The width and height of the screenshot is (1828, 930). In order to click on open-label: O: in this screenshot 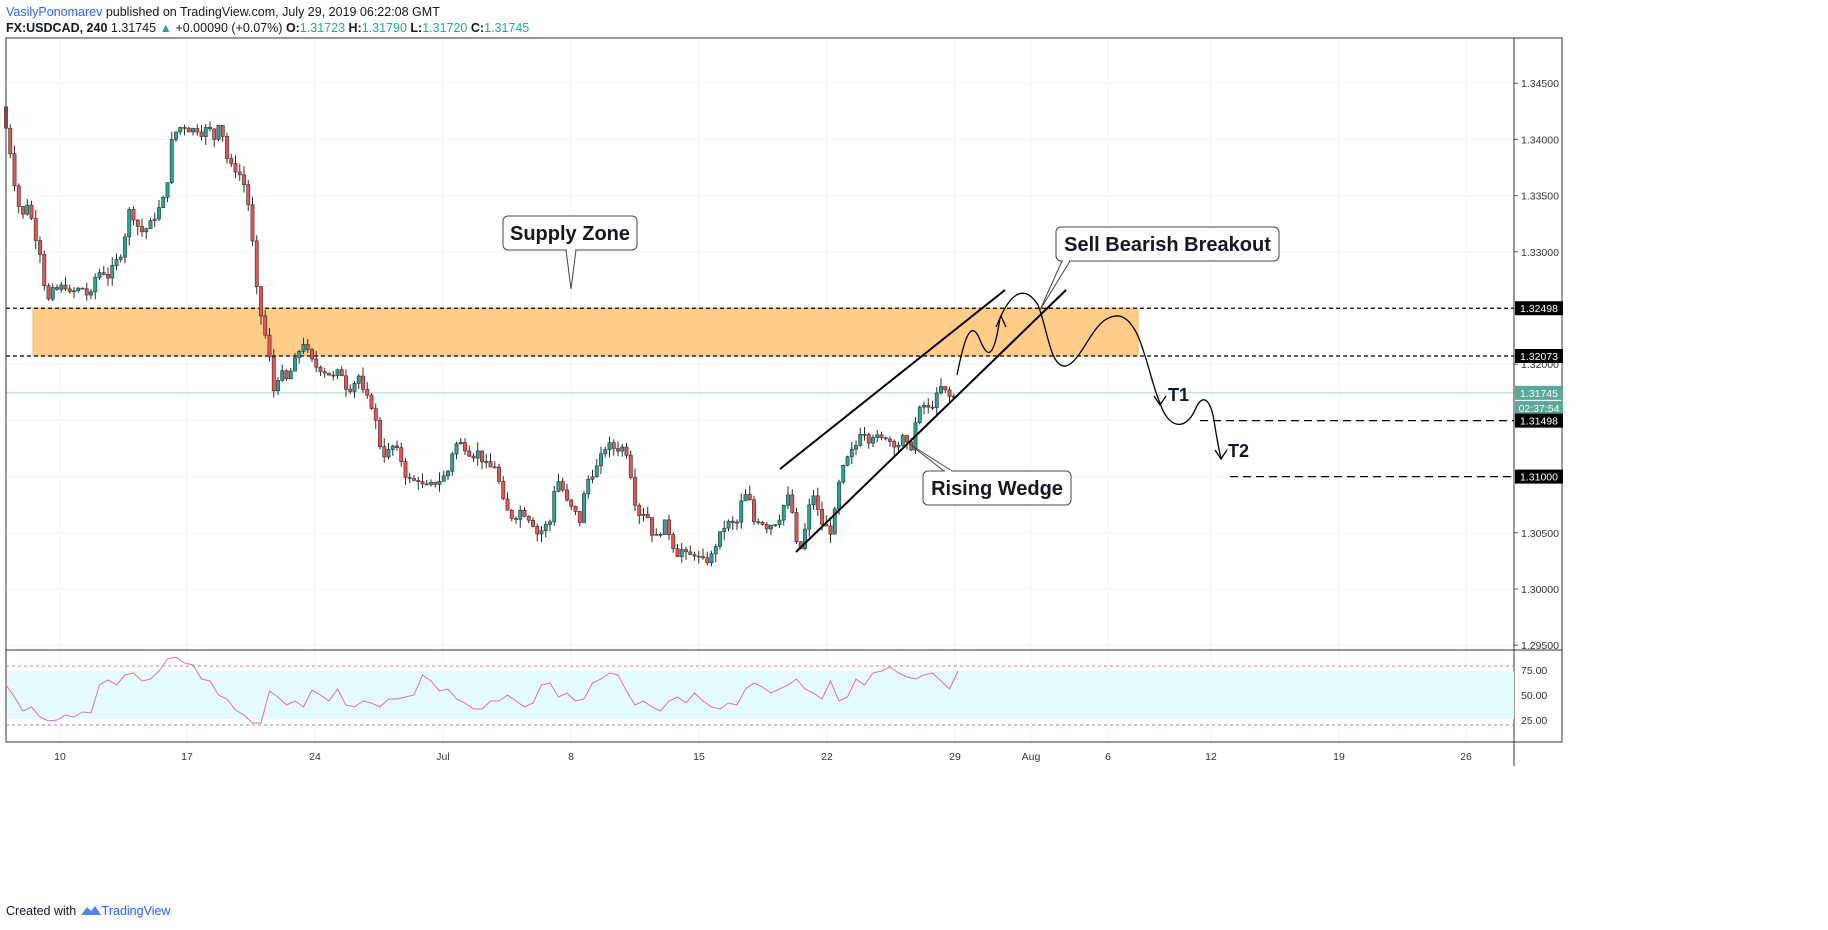, I will do `click(292, 28)`.